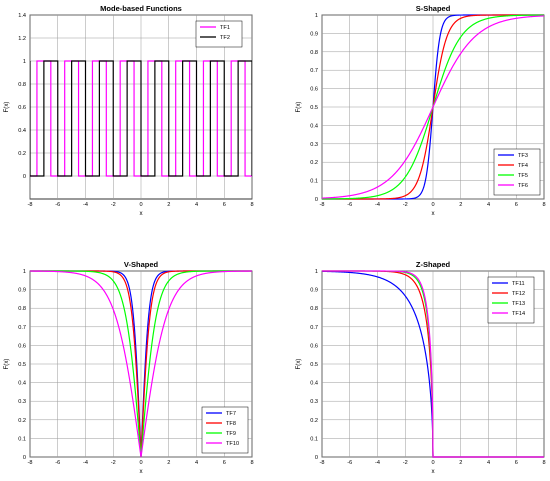  What do you see at coordinates (314, 71) in the screenshot?
I see `y-tick-label: 0.7` at bounding box center [314, 71].